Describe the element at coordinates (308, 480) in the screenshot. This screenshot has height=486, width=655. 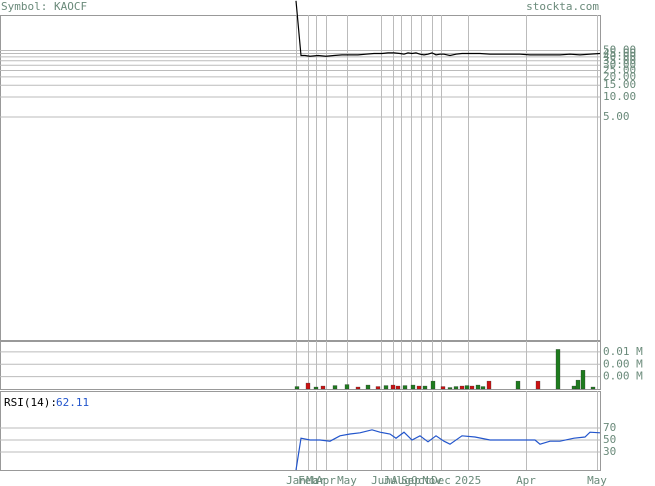
I see `x-tick-label: Feb` at that location.